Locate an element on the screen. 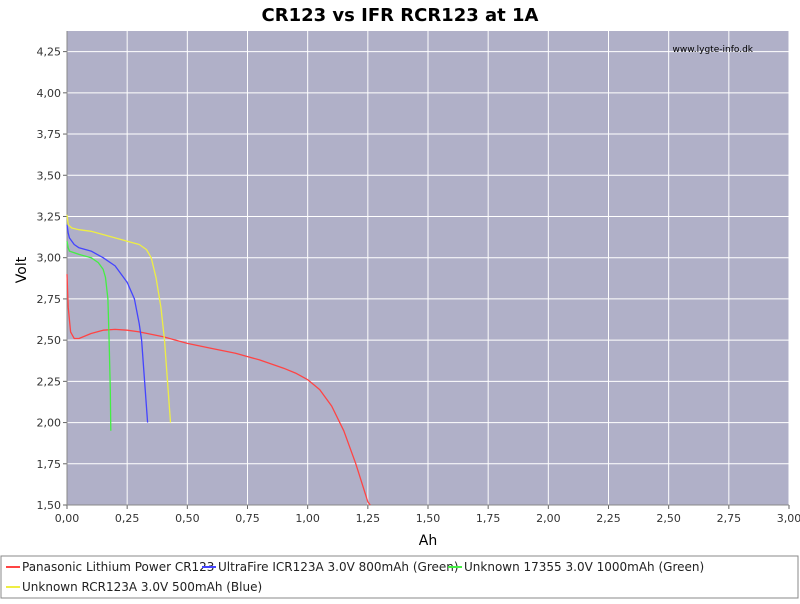 The height and width of the screenshot is (604, 800). x-tick-label: 2,75 is located at coordinates (729, 518).